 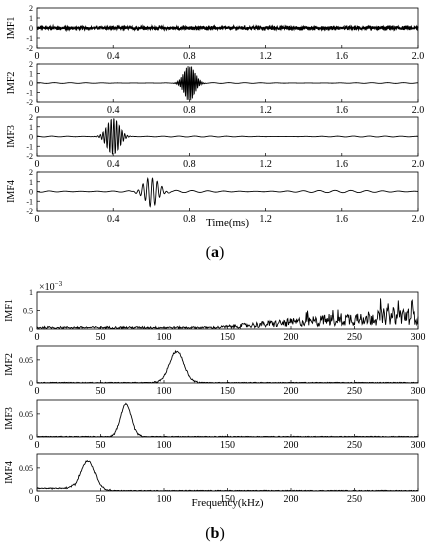 What do you see at coordinates (215, 533) in the screenshot?
I see `caption-b: (b)` at bounding box center [215, 533].